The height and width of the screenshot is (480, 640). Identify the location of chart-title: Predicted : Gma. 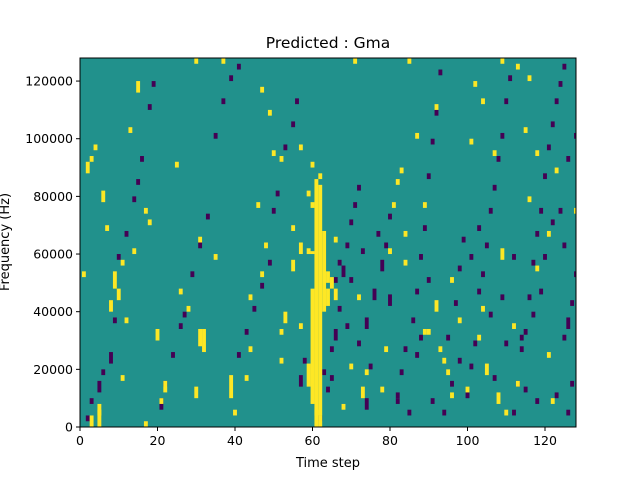
(328, 43).